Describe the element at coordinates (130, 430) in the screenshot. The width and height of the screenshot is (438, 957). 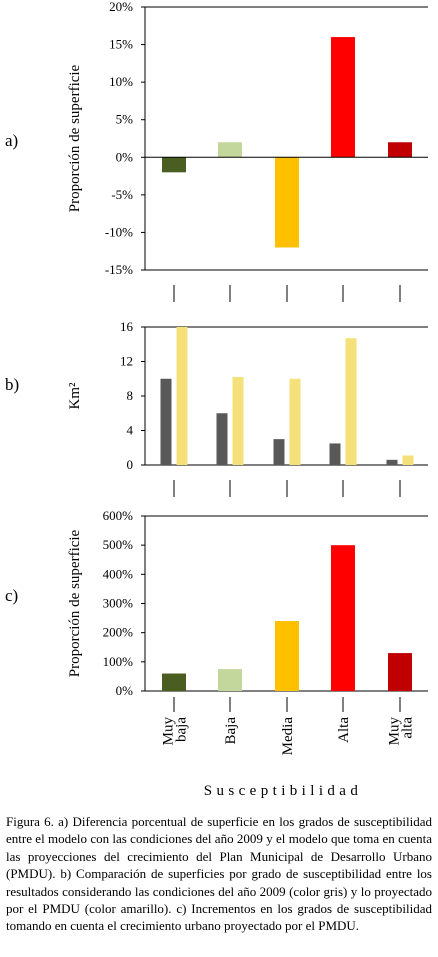
I see `y-tick-label: 4` at that location.